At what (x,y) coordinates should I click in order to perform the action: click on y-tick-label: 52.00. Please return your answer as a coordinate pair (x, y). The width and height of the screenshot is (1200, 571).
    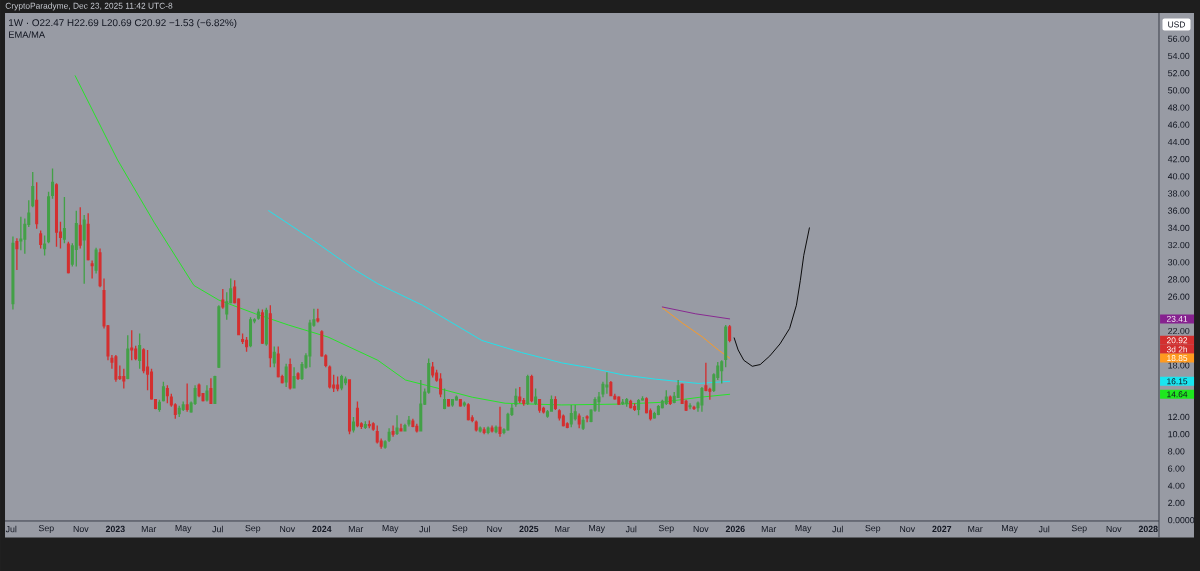
    Looking at the image, I should click on (1179, 73).